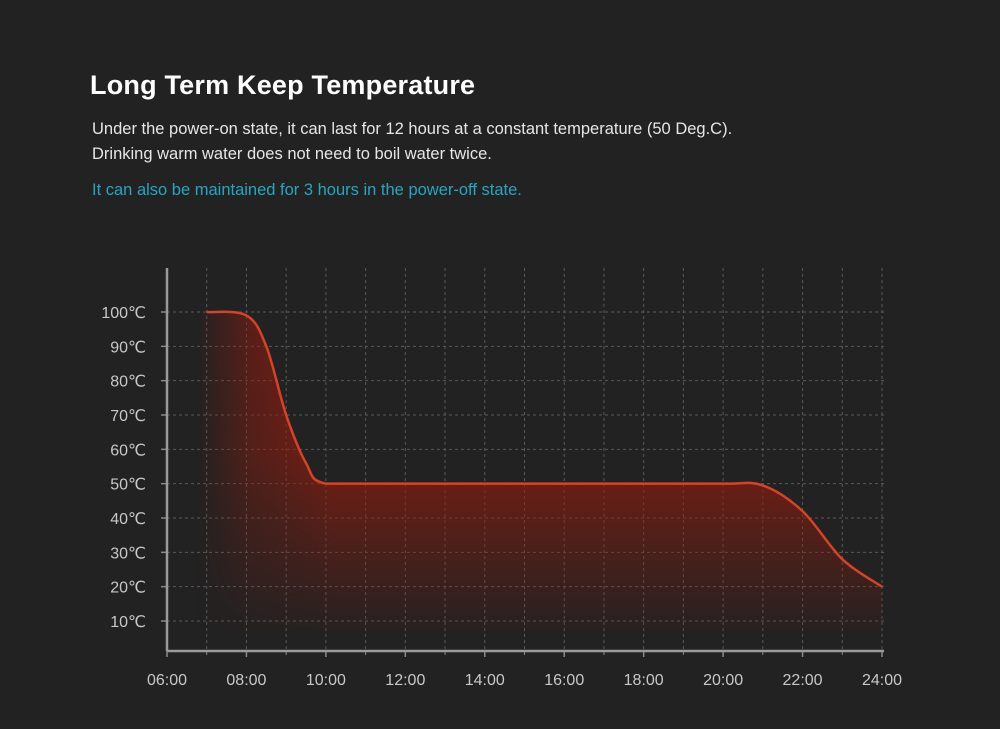  Describe the element at coordinates (246, 680) in the screenshot. I see `x-tick-label: 08:00` at that location.